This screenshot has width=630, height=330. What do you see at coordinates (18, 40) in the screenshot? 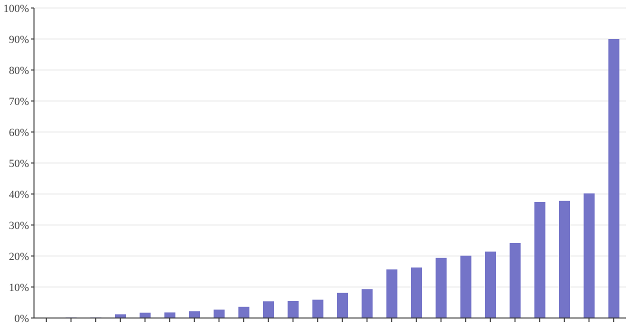
I see `y-tick-label: 90%` at bounding box center [18, 40].